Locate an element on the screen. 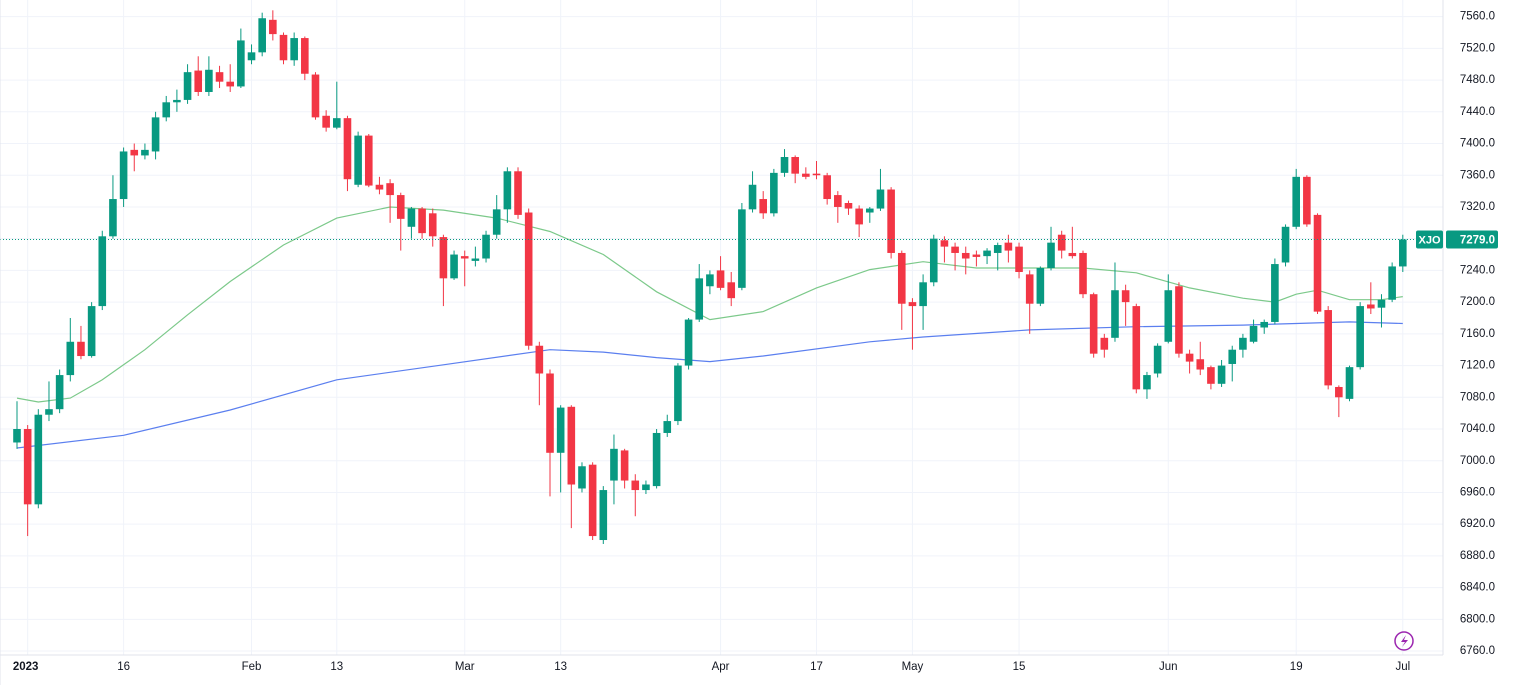 The height and width of the screenshot is (685, 1513). x-tick-label: Jul is located at coordinates (1402, 667).